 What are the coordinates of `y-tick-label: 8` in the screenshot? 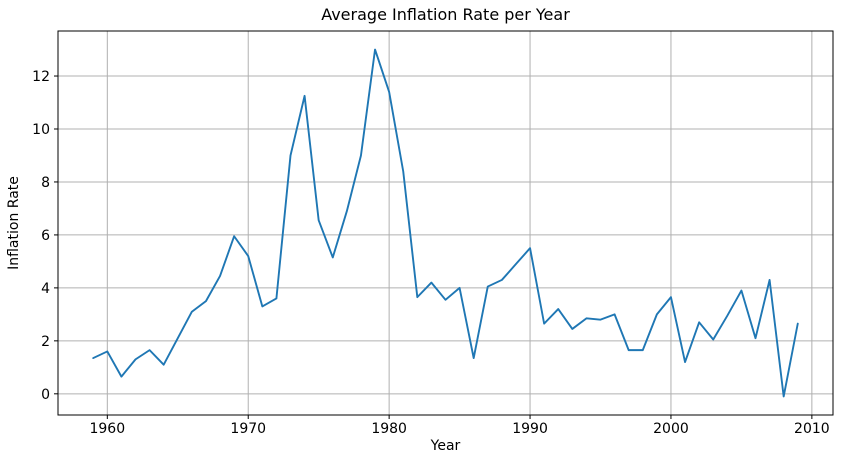 It's located at (45, 183).